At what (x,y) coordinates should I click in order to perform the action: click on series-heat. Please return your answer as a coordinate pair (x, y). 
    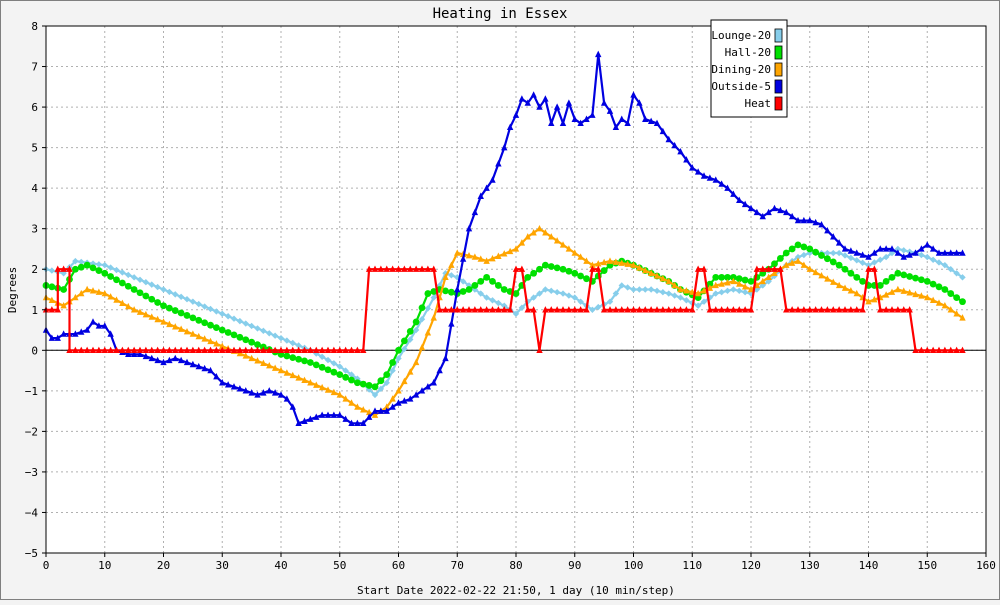
    Looking at the image, I should click on (504, 309).